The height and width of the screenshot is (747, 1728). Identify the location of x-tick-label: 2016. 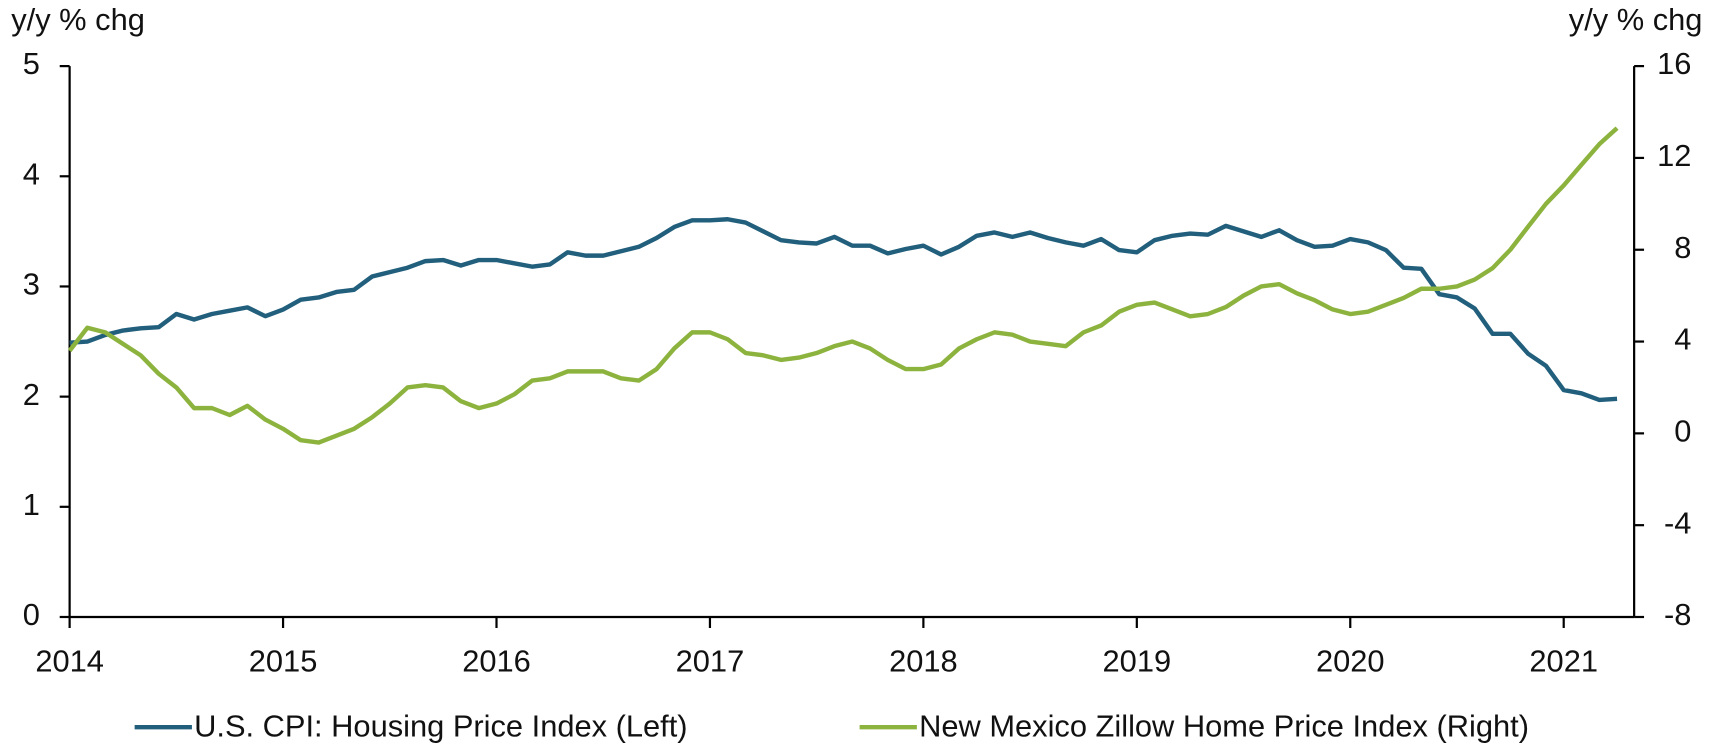
(496, 660).